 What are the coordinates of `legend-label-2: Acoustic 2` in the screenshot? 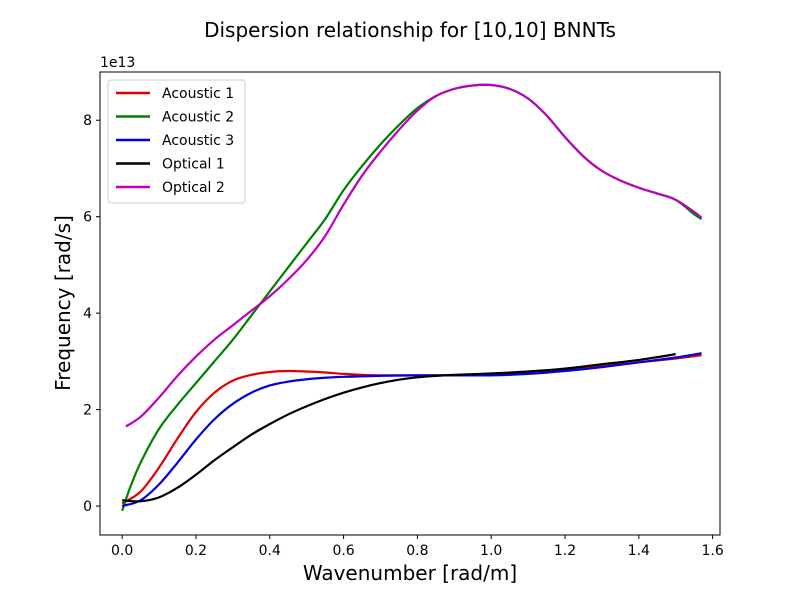 It's located at (198, 118).